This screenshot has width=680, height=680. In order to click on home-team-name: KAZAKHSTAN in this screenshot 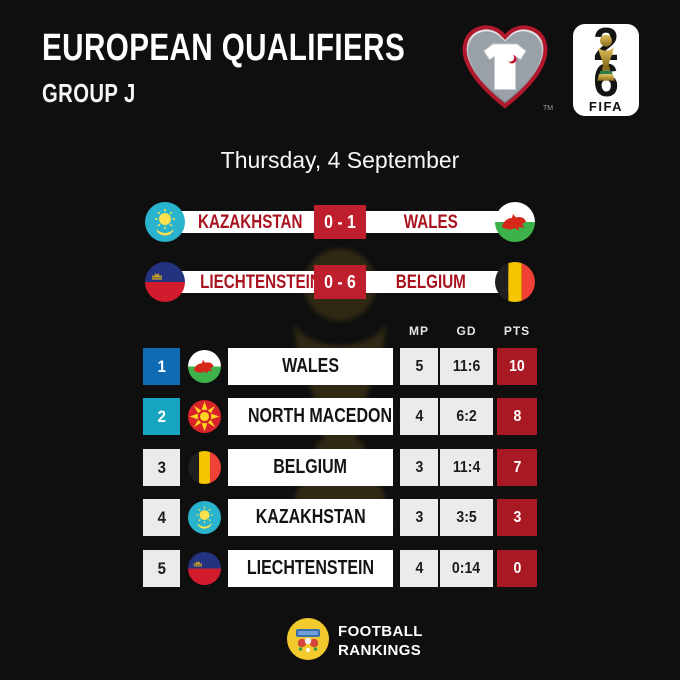, I will do `click(250, 222)`.